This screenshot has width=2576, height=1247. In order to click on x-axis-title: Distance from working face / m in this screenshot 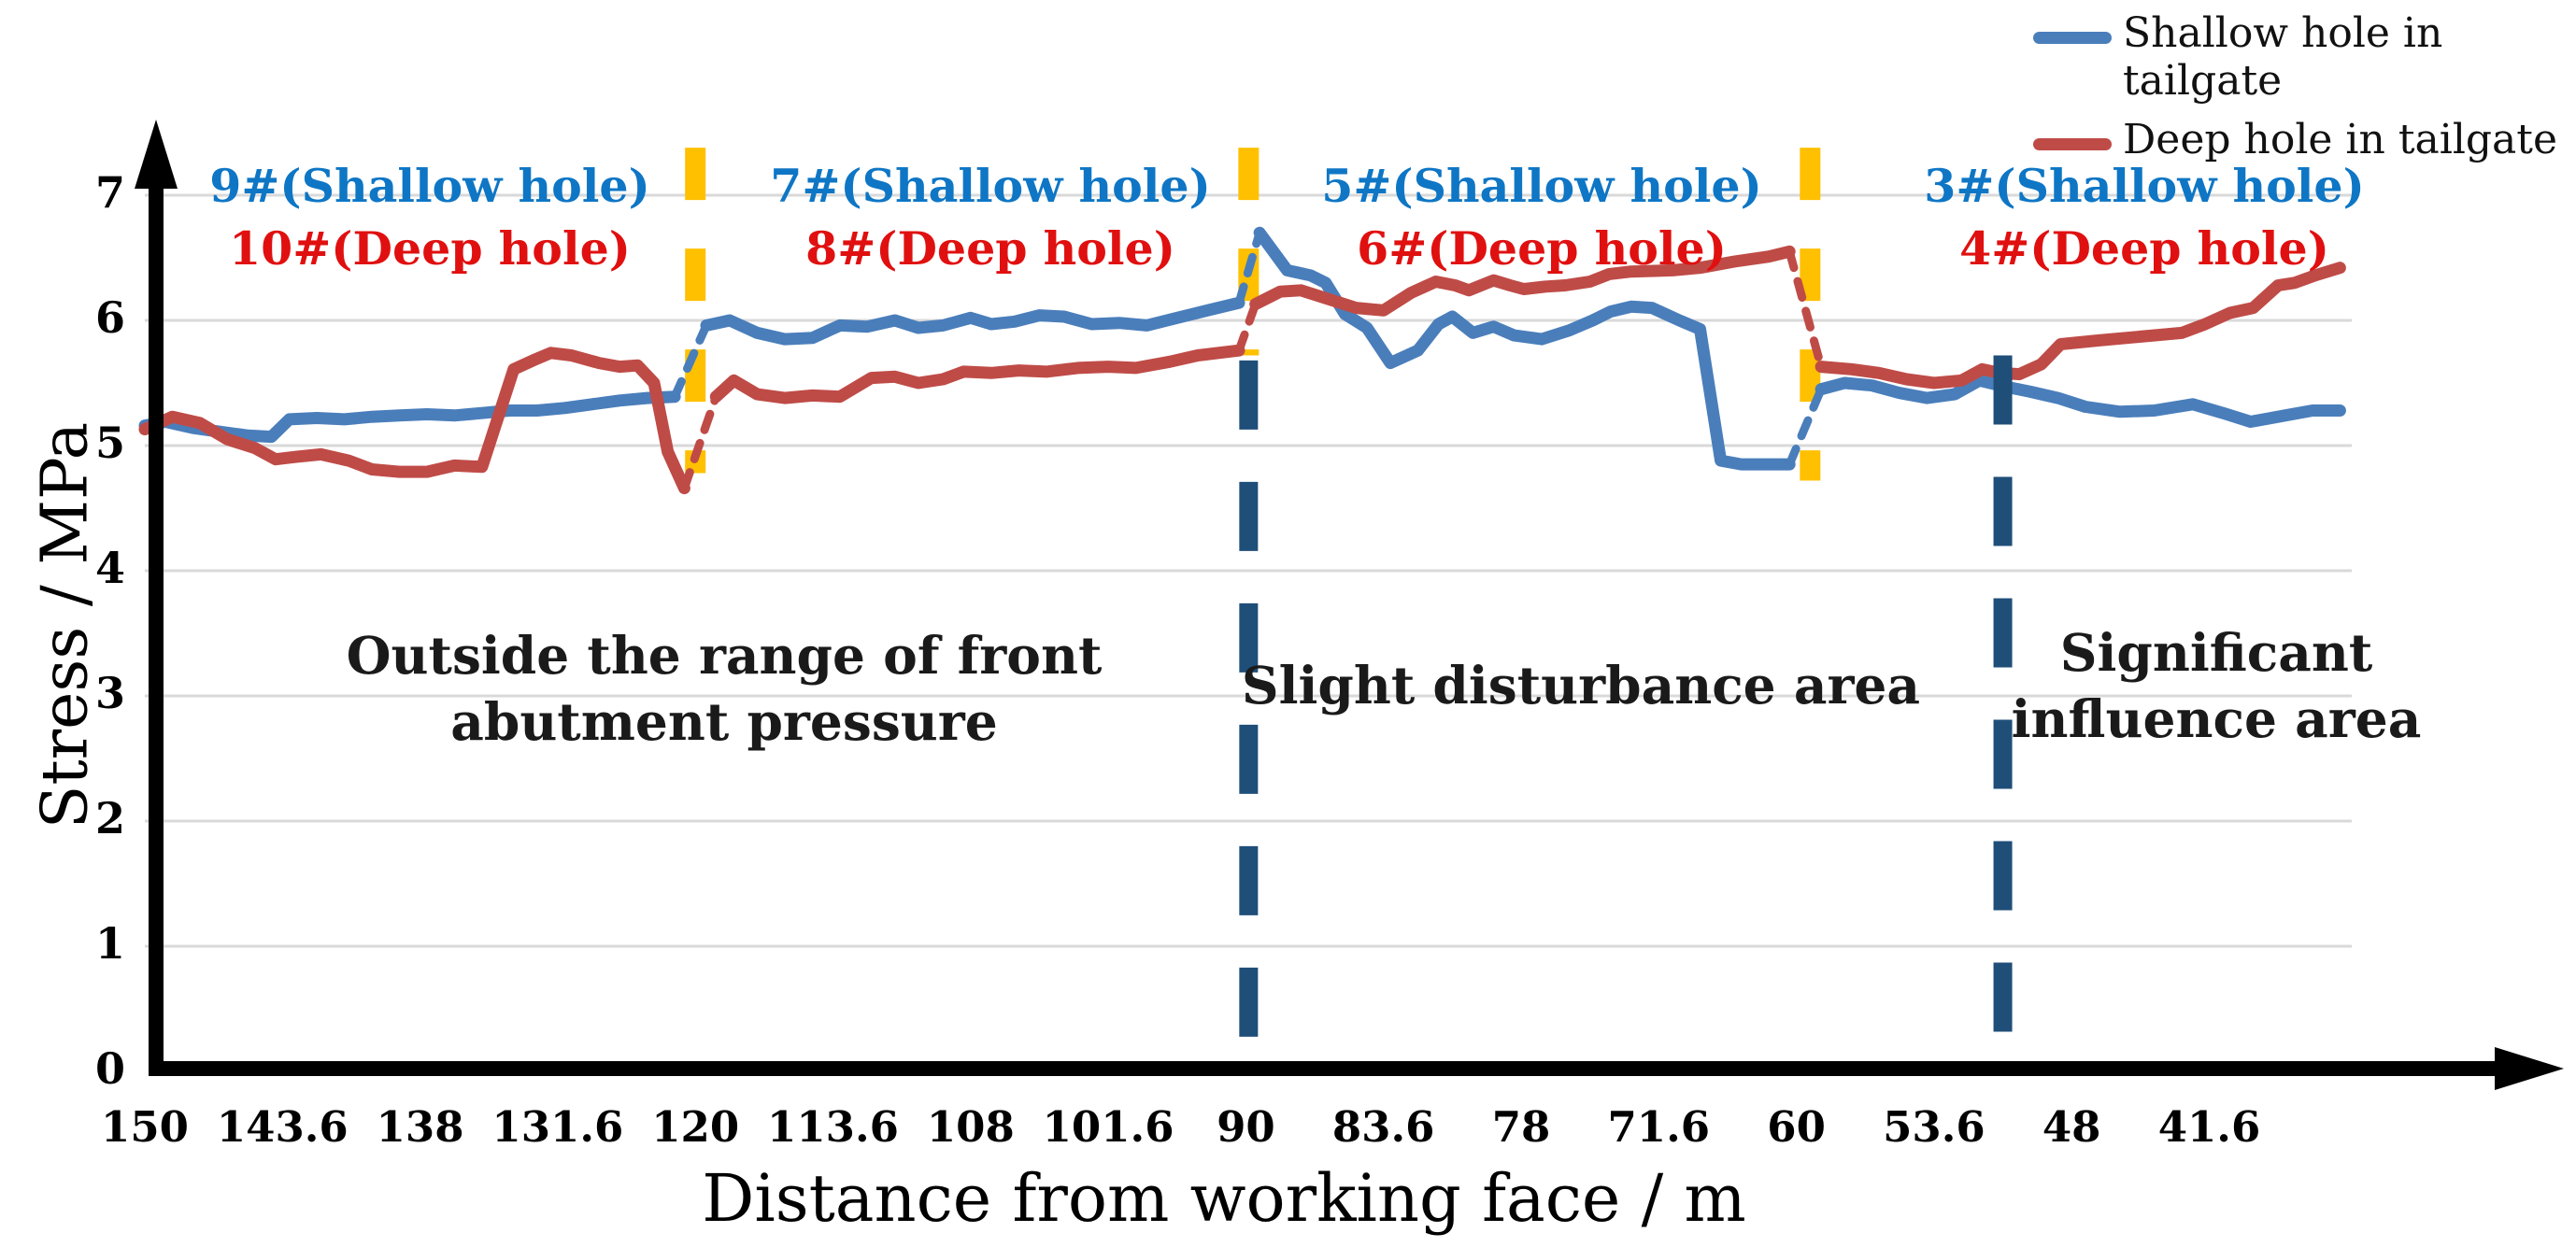, I will do `click(1224, 1198)`.